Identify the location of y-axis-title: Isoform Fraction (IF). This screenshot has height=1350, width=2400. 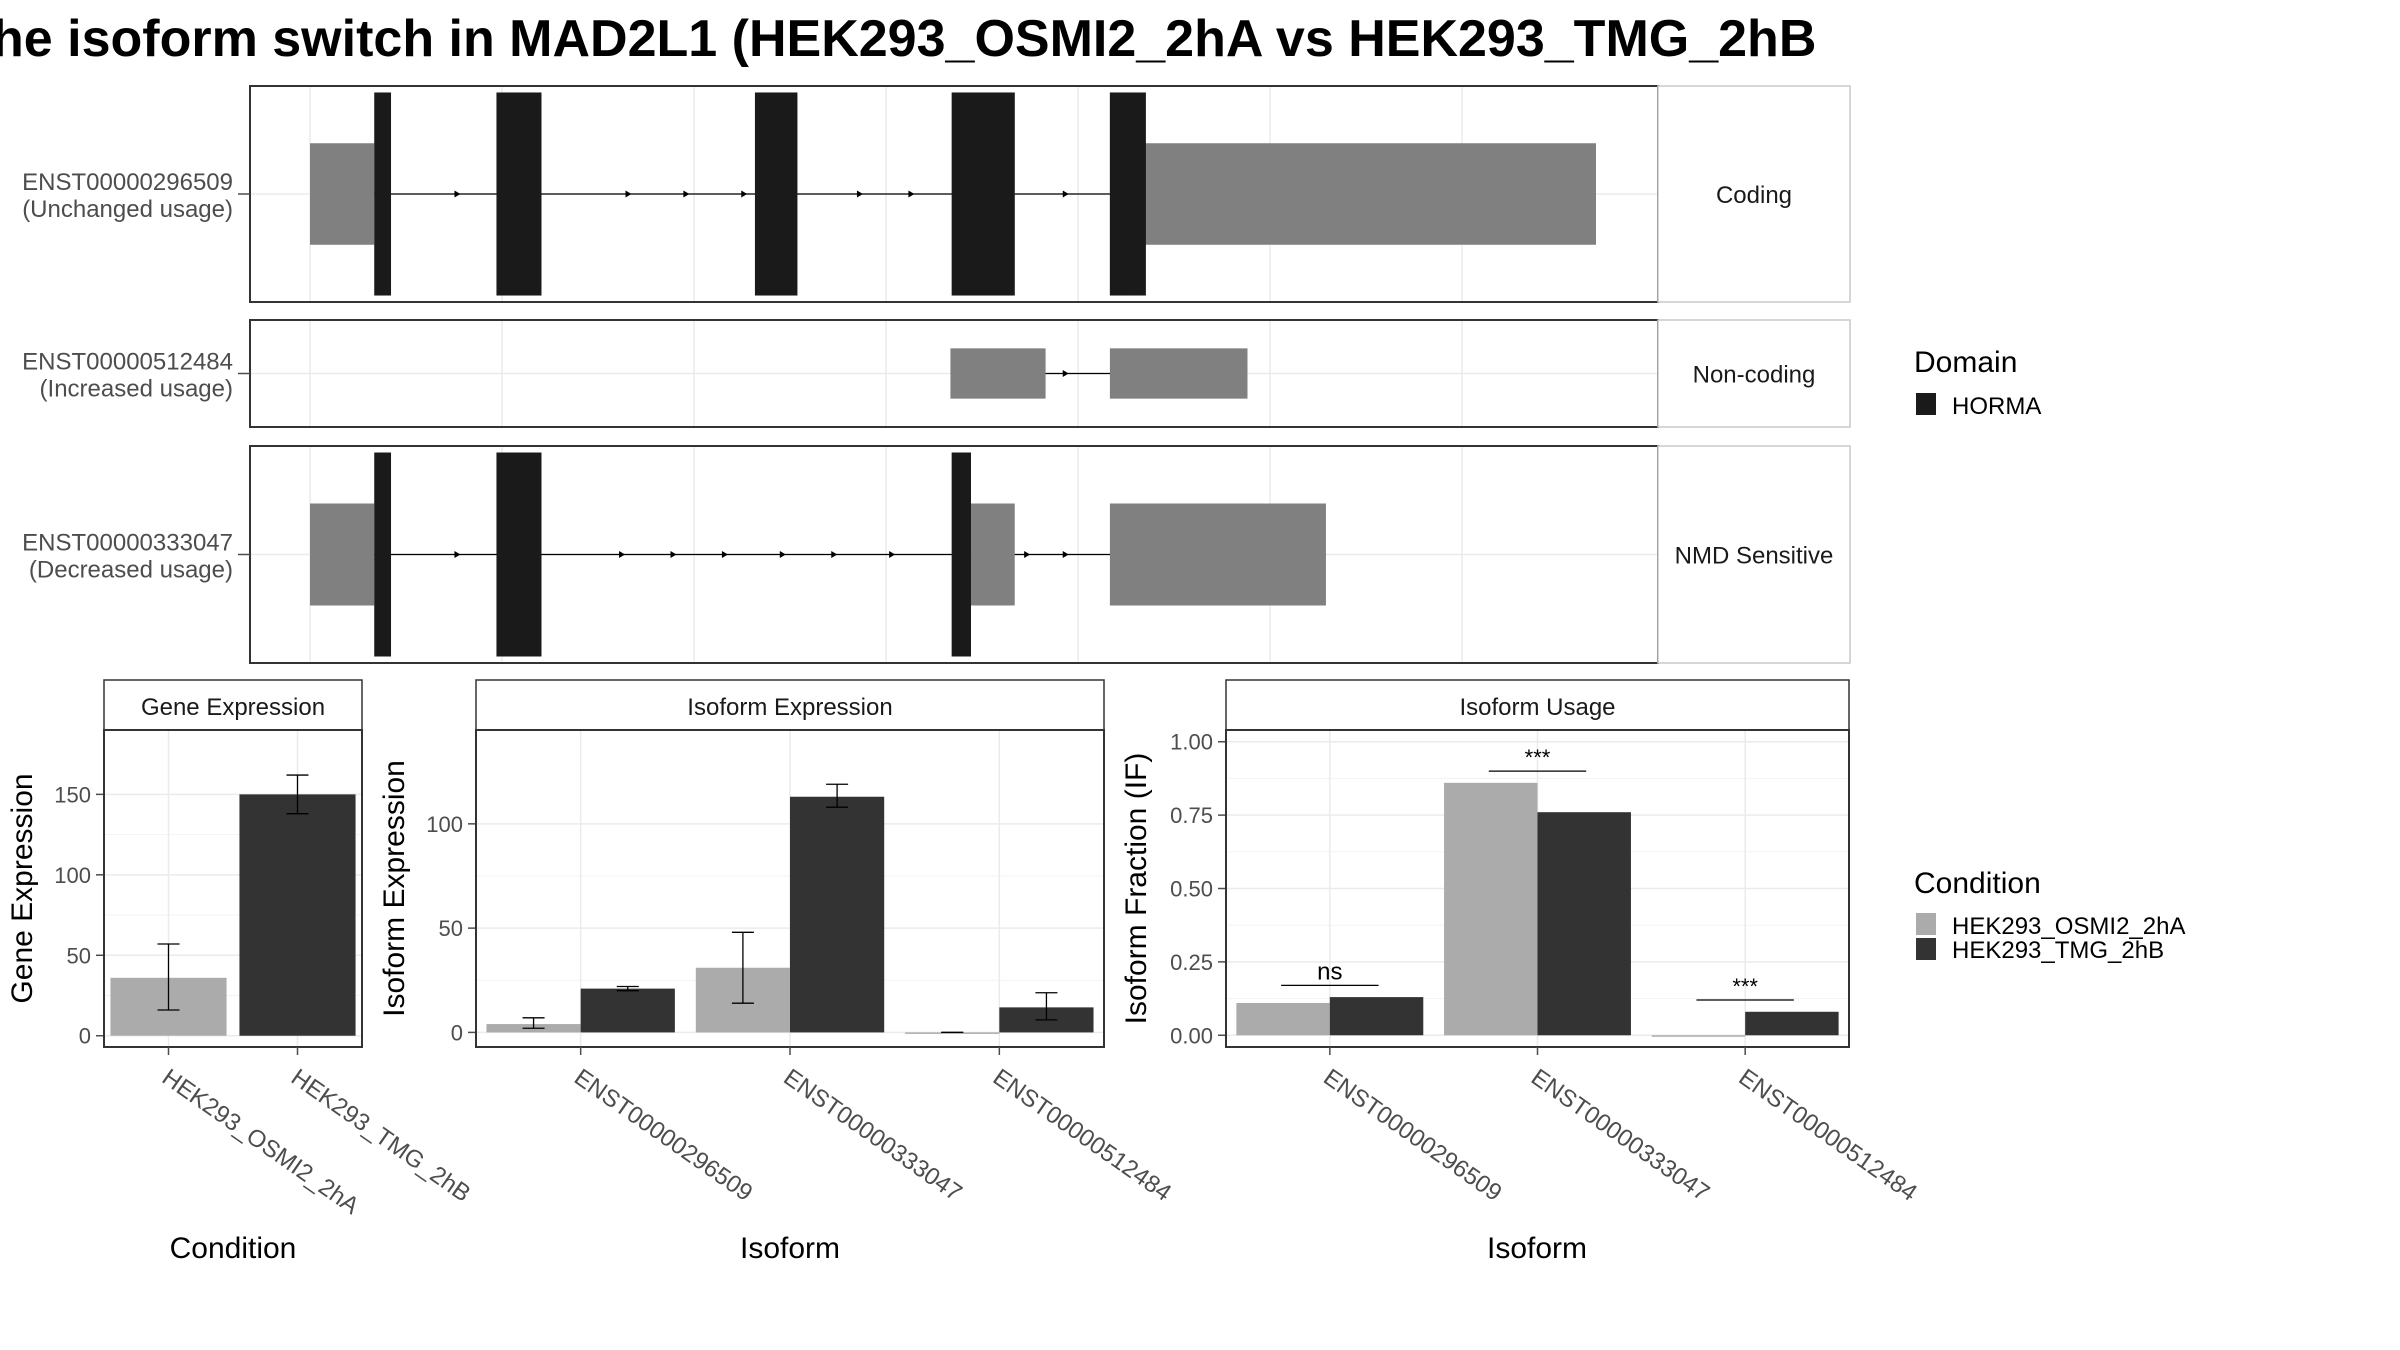
(1136, 889).